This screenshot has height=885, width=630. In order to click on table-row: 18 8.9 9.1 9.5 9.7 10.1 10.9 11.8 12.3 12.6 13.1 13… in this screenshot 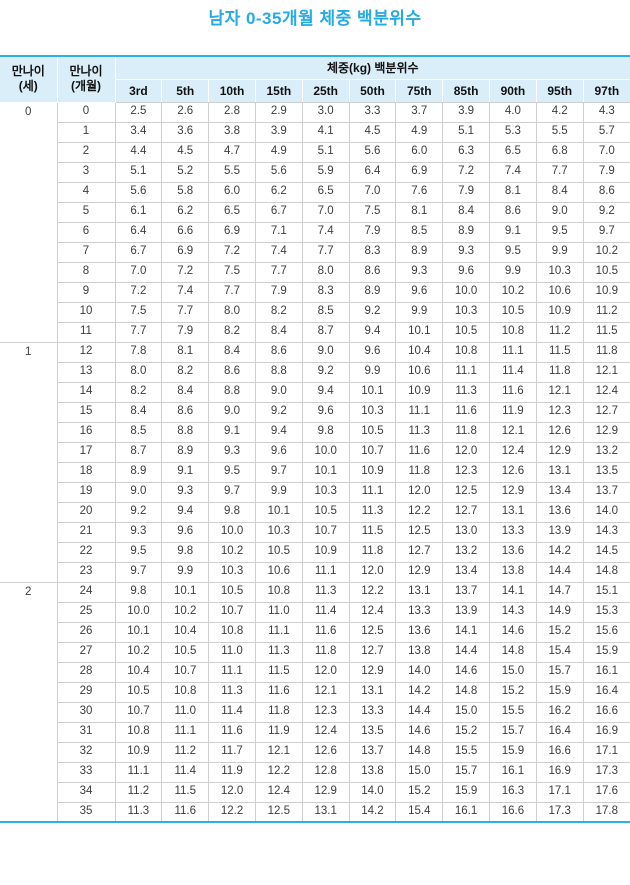, I will do `click(315, 472)`.